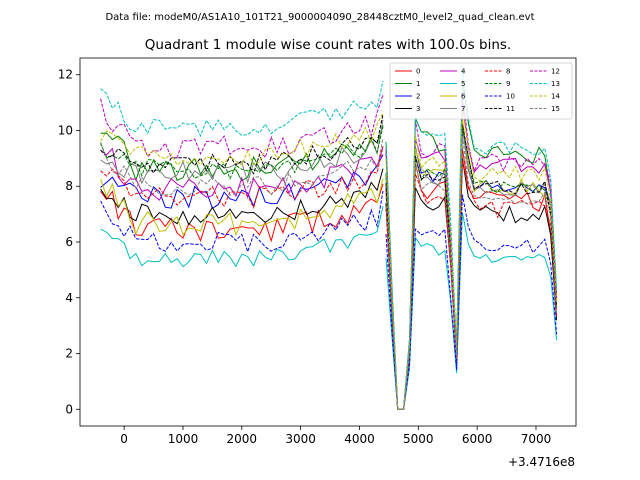  Describe the element at coordinates (541, 462) in the screenshot. I see `x-offset-label: +3.4716e8` at that location.